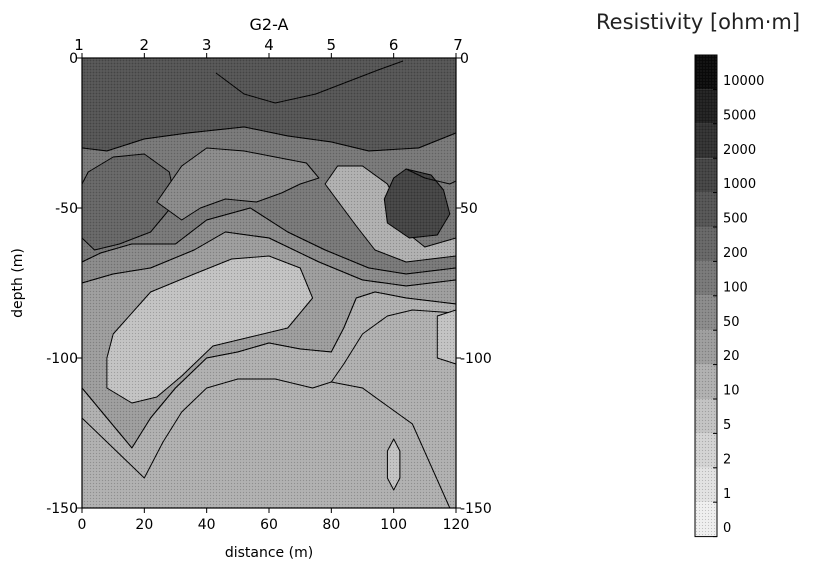 This screenshot has width=840, height=576. What do you see at coordinates (207, 45) in the screenshot?
I see `electrode-label-3: 3` at bounding box center [207, 45].